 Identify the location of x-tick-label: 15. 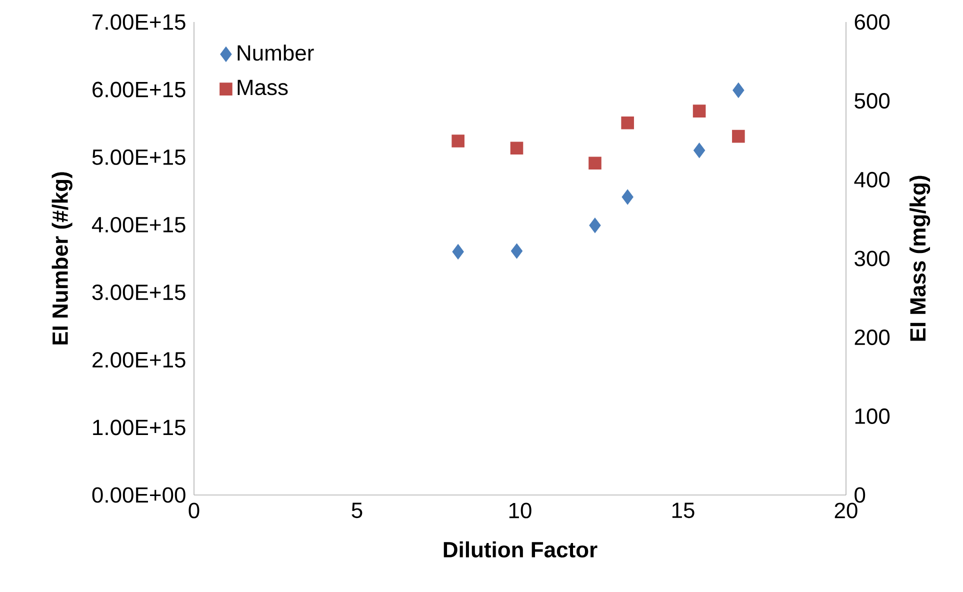
(683, 510).